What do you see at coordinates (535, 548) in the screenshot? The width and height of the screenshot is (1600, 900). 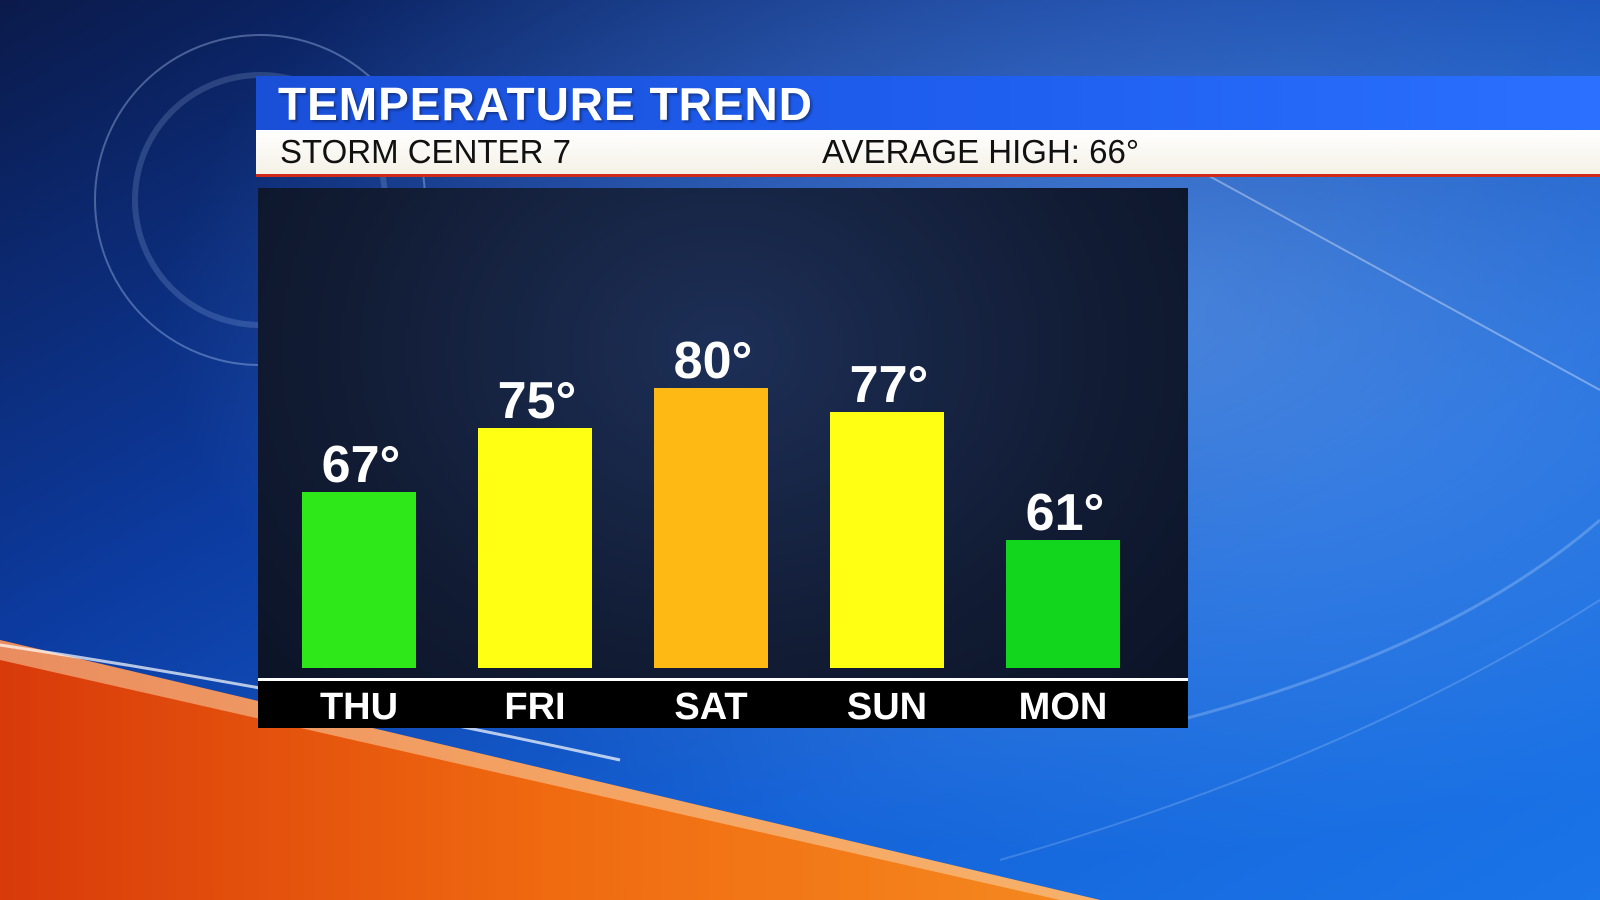 I see `bar-fri` at bounding box center [535, 548].